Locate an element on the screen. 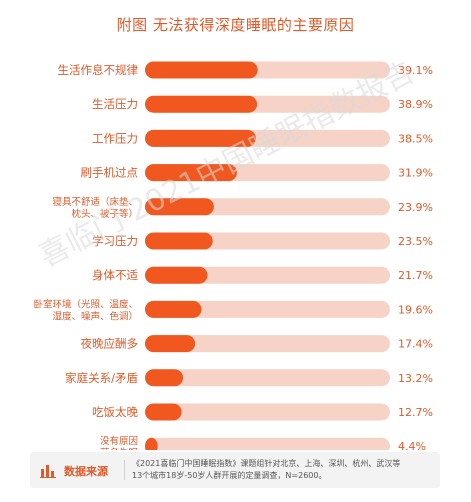  value-label: 4.4% is located at coordinates (412, 445).